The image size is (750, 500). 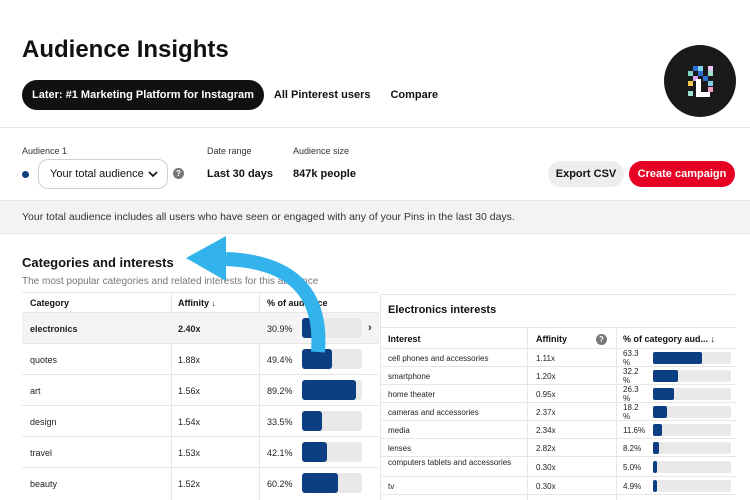 What do you see at coordinates (632, 486) in the screenshot?
I see `interest-percent: 4.9%` at bounding box center [632, 486].